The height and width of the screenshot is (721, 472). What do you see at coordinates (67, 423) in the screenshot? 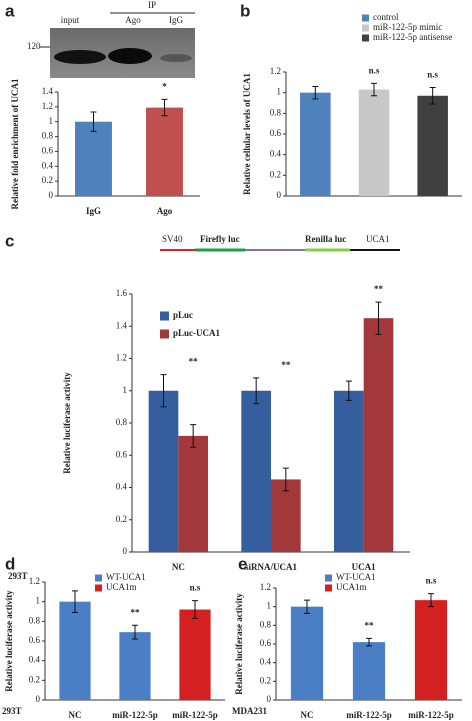
I see `y-axis-label: Relative luciferase activity` at bounding box center [67, 423].